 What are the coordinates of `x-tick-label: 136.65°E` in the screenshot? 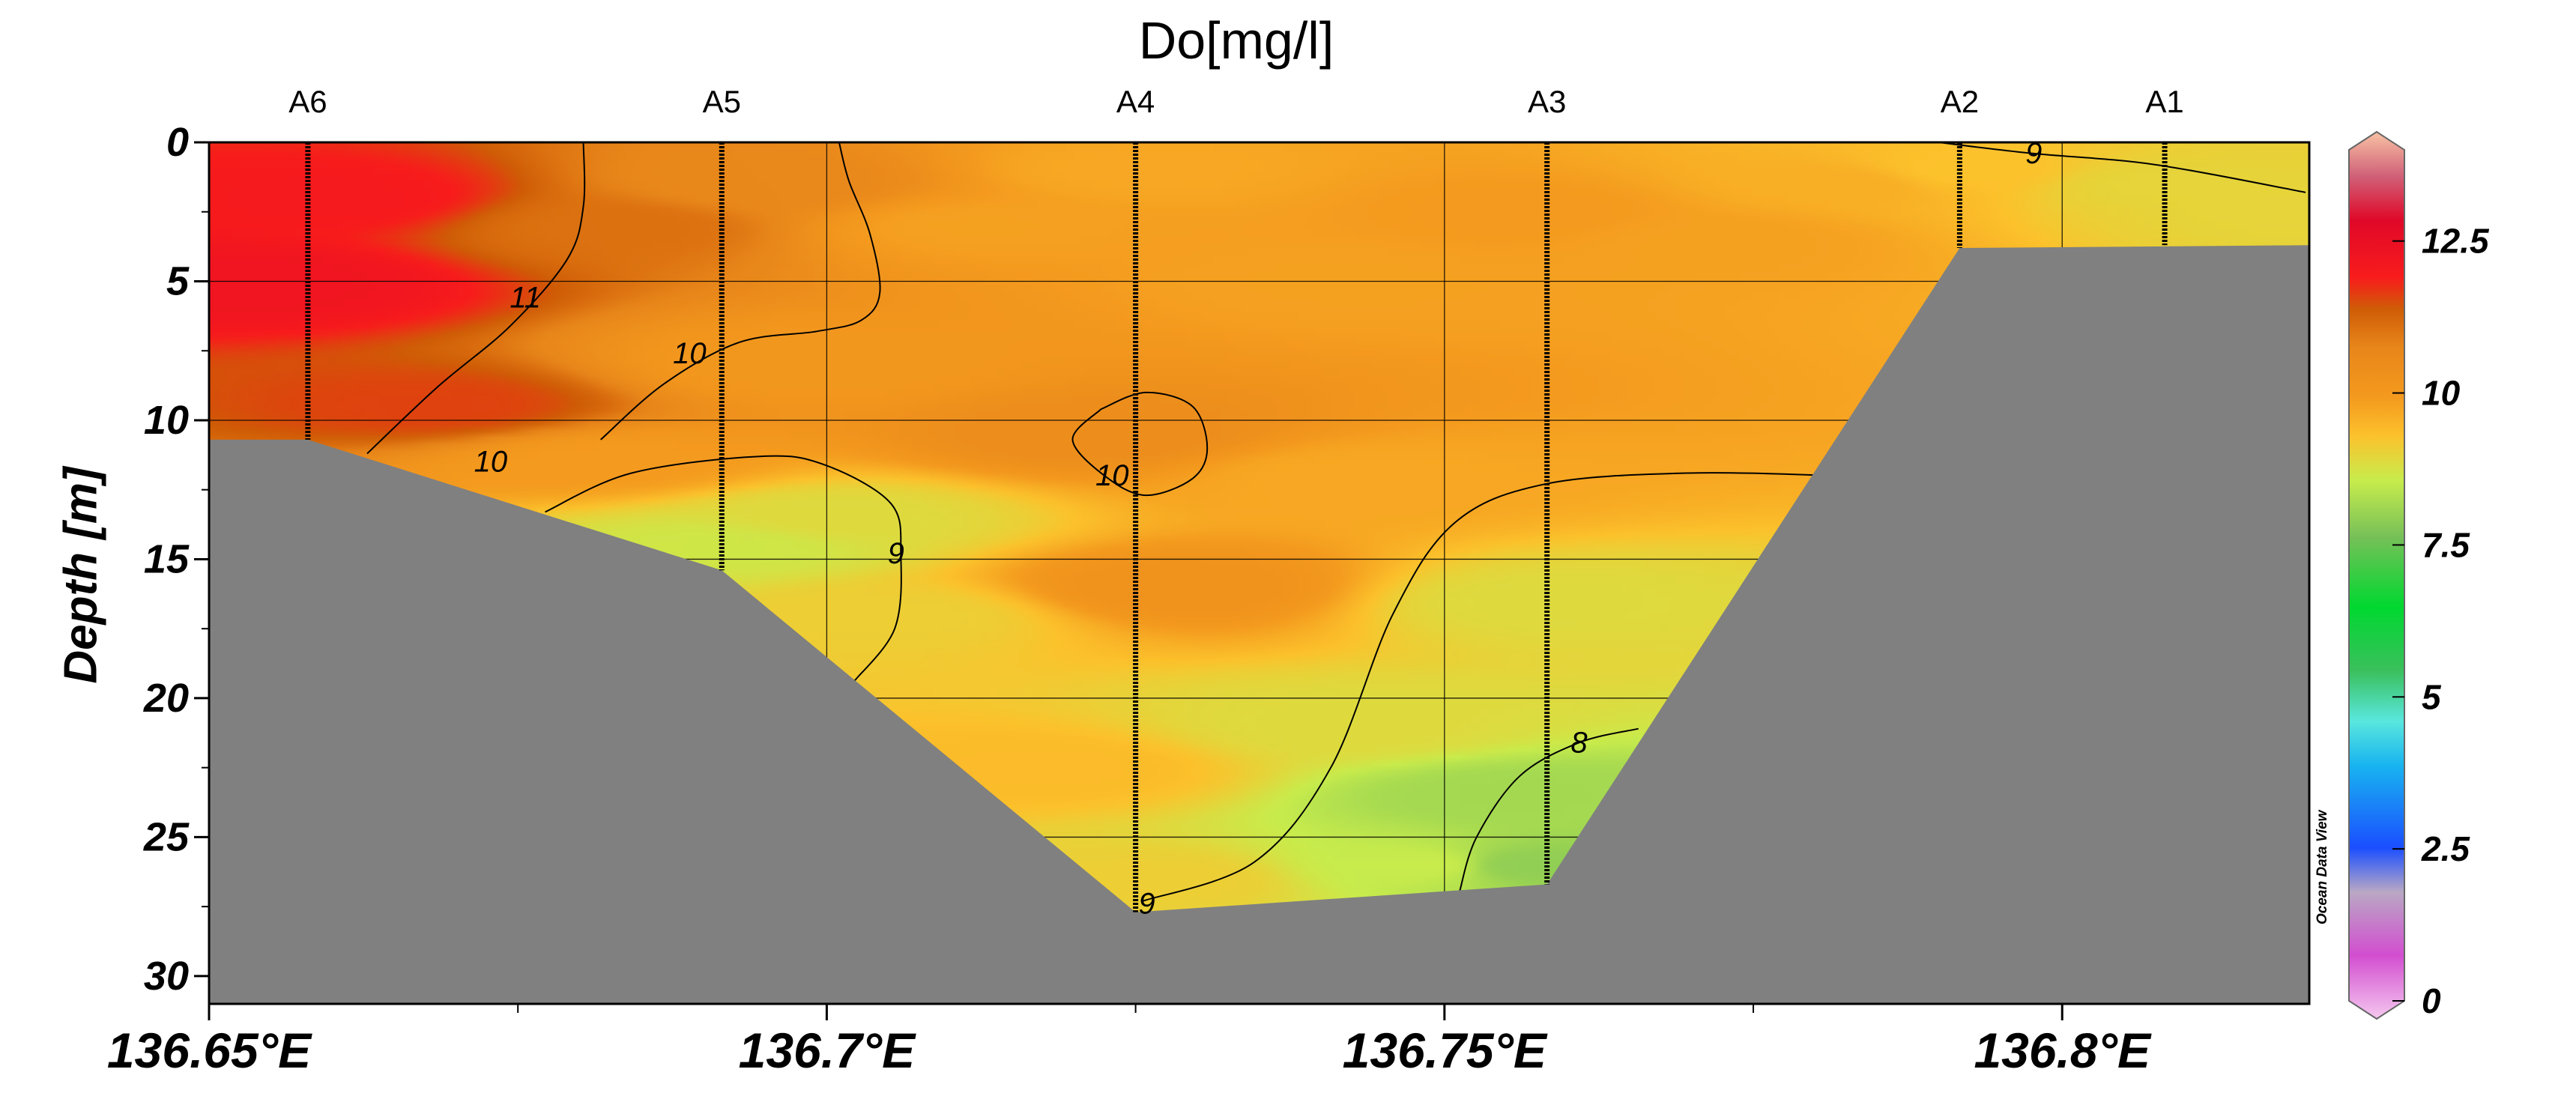 It's located at (209, 1051).